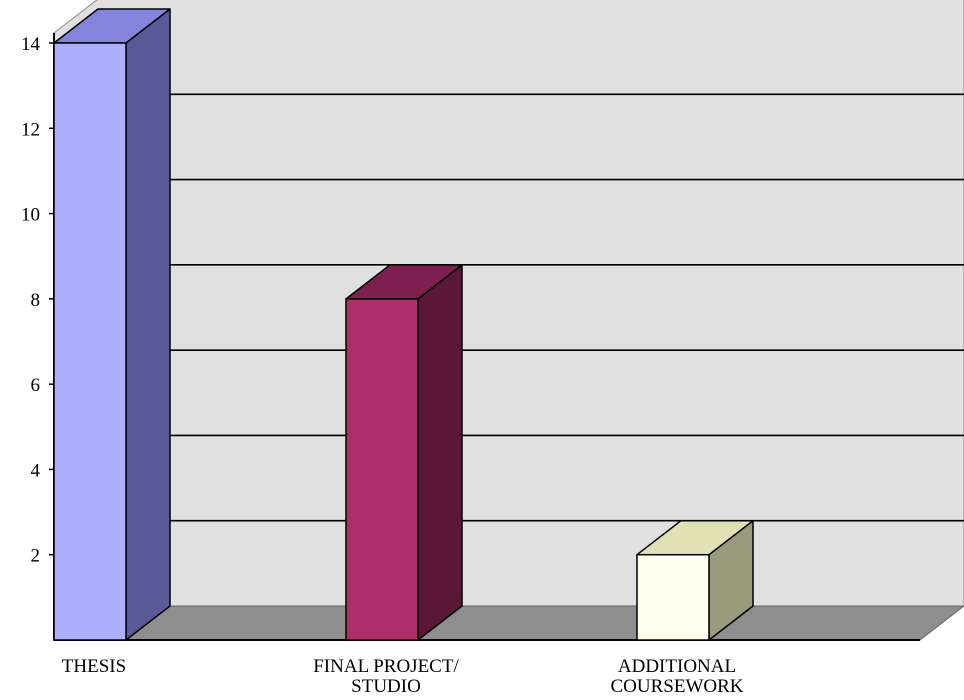 Image resolution: width=964 pixels, height=700 pixels. Describe the element at coordinates (36, 556) in the screenshot. I see `y-tick-label: 2` at that location.